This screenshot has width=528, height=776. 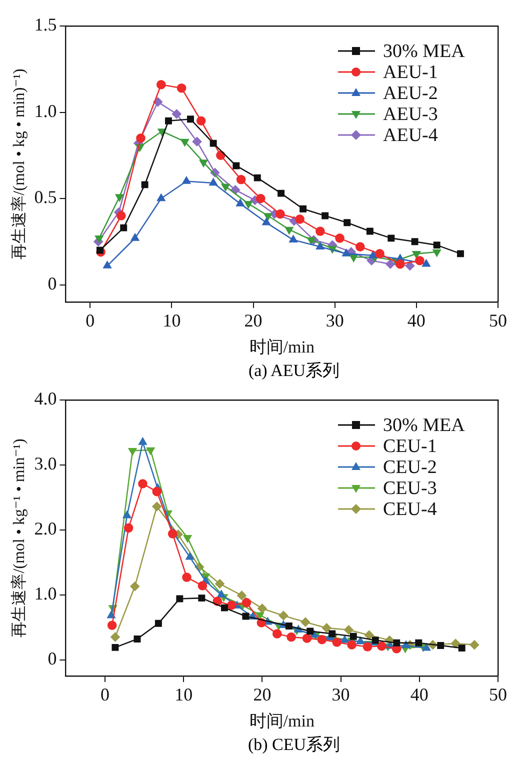 I want to click on text: (b) CEU系列, so click(x=294, y=745).